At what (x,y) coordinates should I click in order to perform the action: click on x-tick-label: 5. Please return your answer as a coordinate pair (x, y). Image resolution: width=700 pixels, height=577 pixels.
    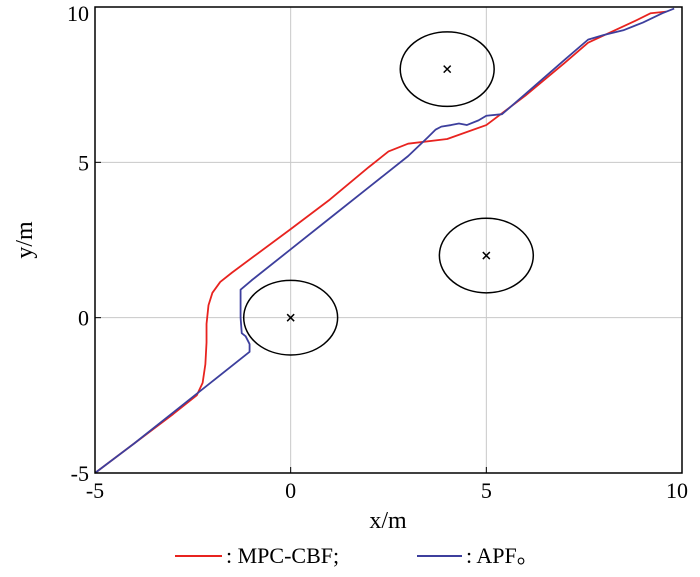
    Looking at the image, I should click on (486, 490).